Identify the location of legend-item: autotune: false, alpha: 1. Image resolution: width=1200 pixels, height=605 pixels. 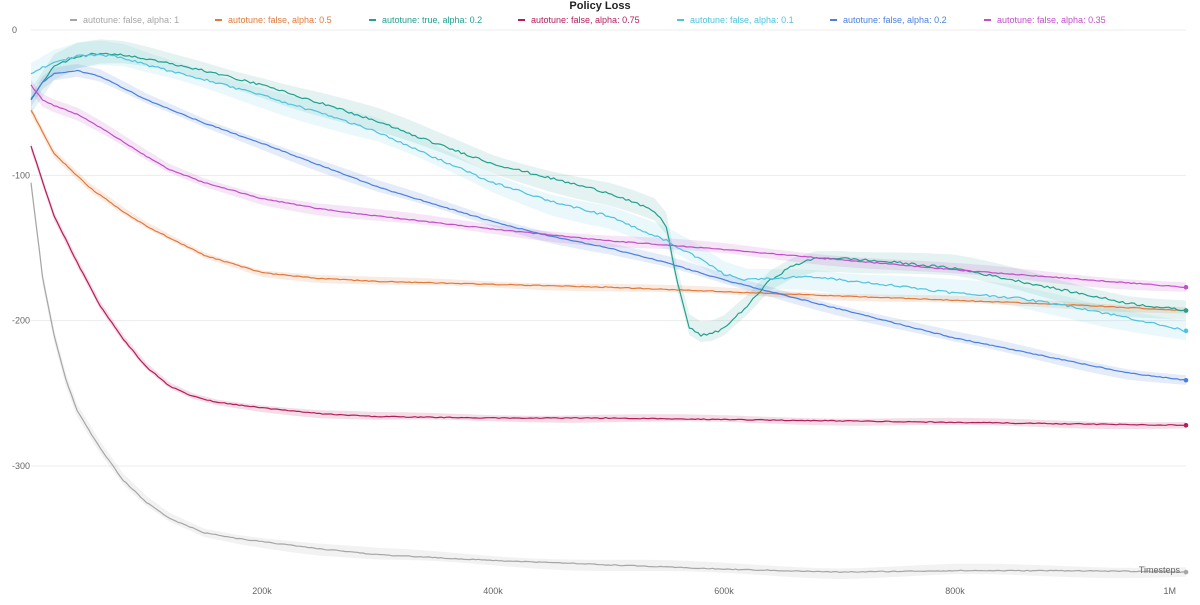
(124, 20).